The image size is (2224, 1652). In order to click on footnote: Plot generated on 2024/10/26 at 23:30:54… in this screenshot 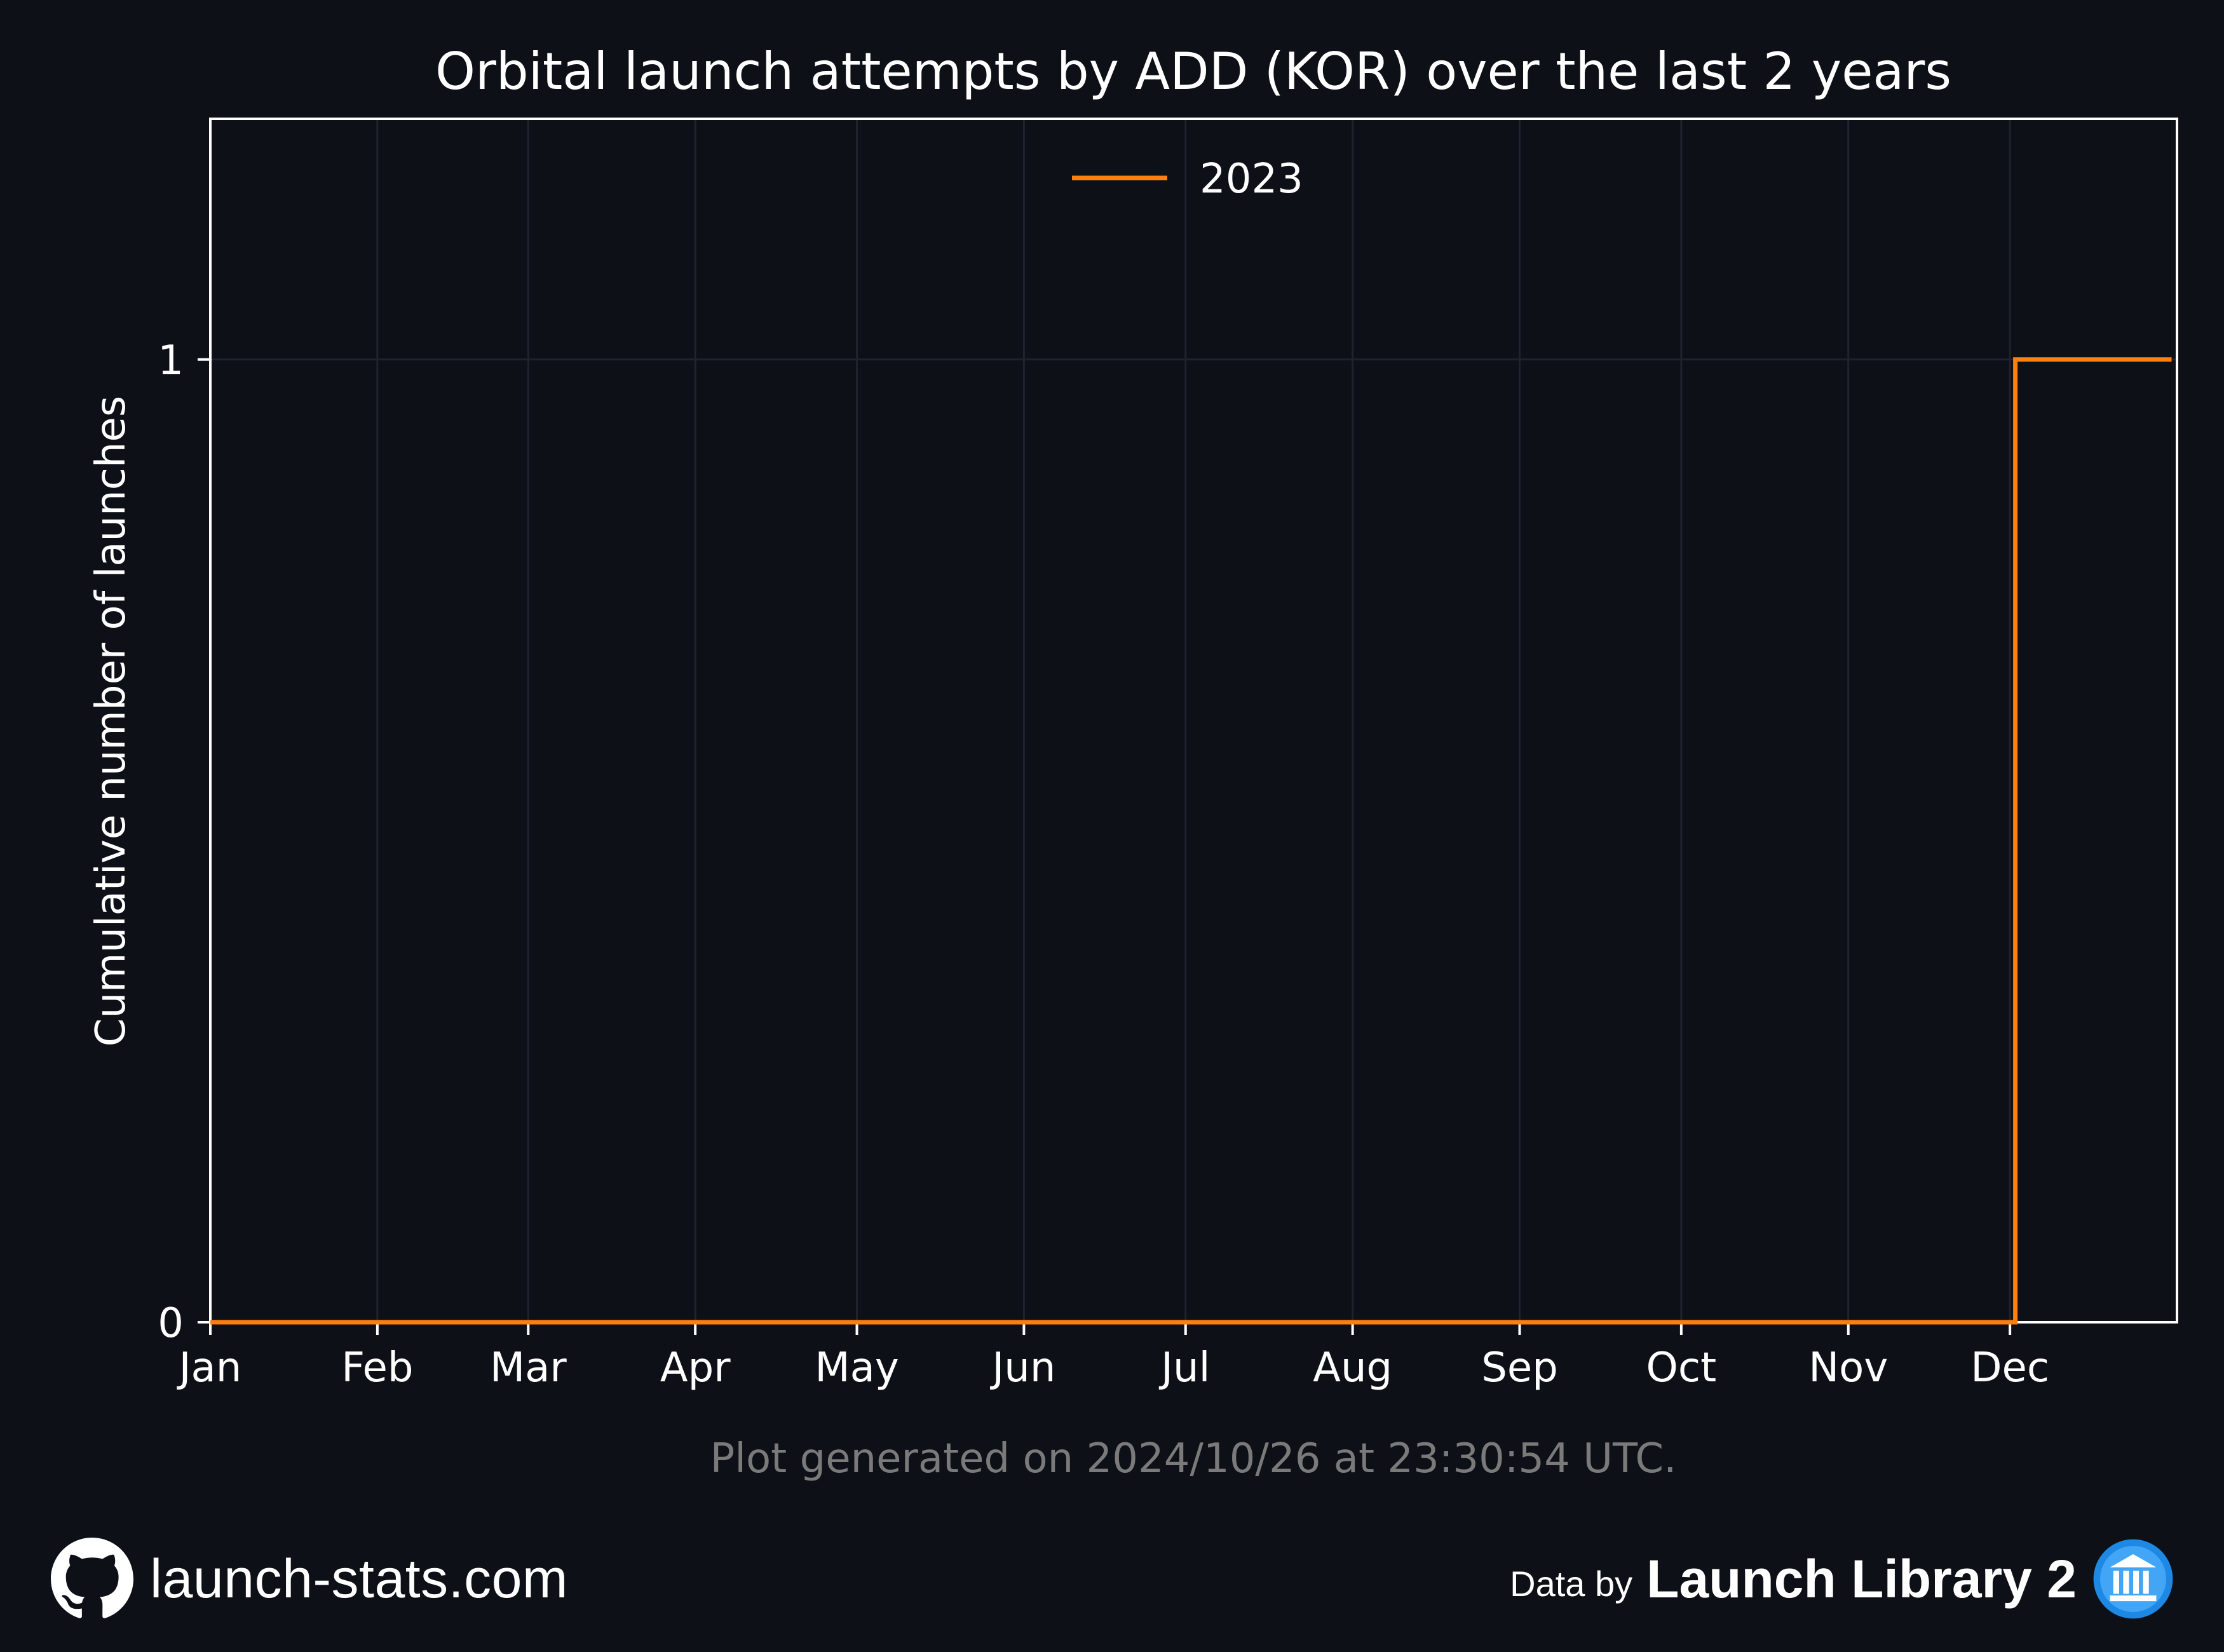, I will do `click(1193, 1458)`.